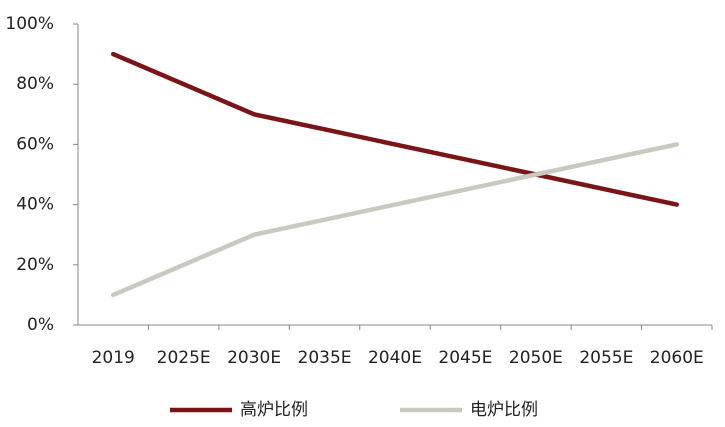 The height and width of the screenshot is (427, 725). What do you see at coordinates (274, 410) in the screenshot?
I see `legend-label: 高炉比例` at bounding box center [274, 410].